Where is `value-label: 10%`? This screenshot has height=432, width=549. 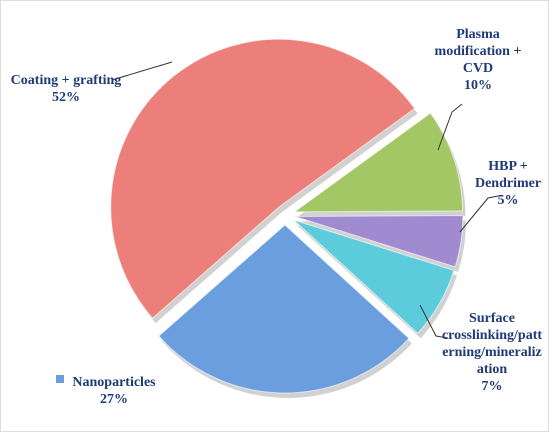 value-label: 10% is located at coordinates (478, 85).